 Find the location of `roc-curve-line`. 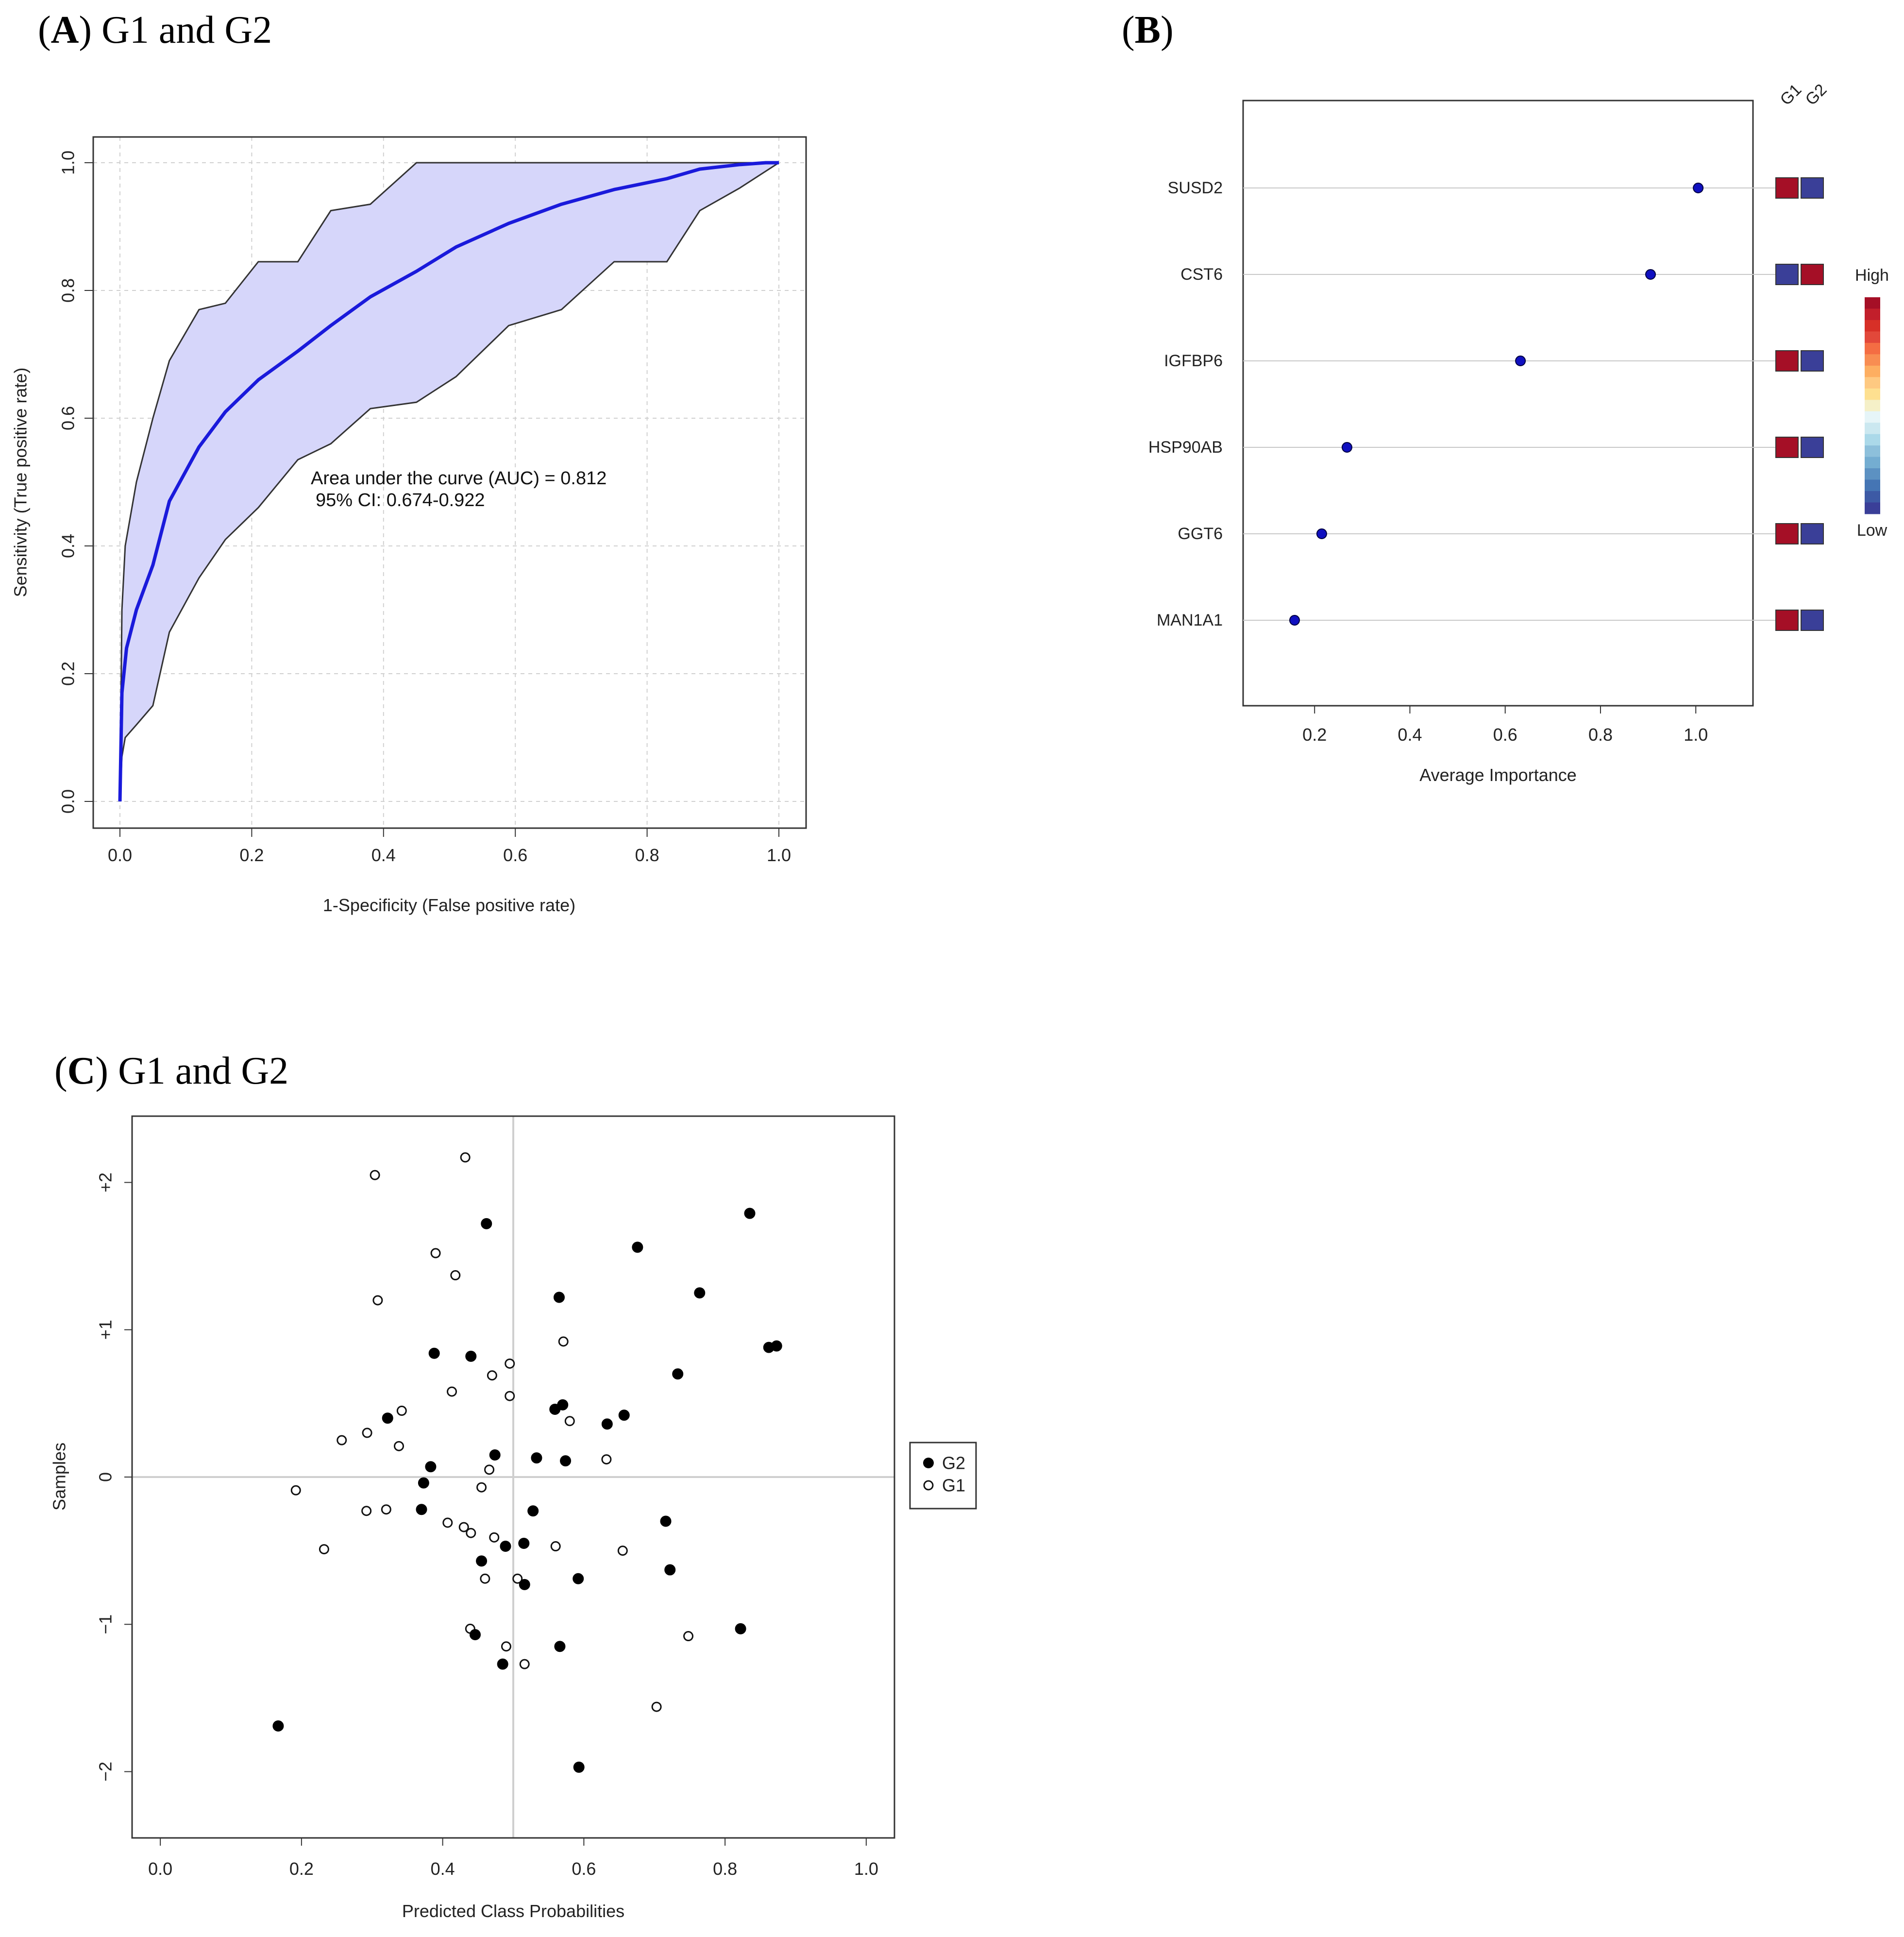

roc-curve-line is located at coordinates (449, 481).